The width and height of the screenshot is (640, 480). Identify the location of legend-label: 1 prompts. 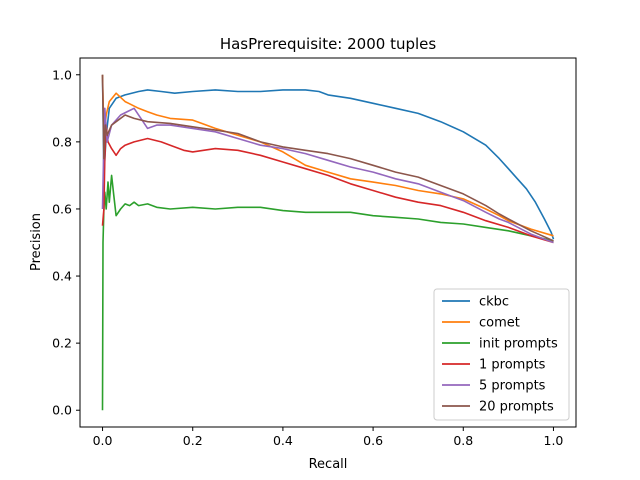
(512, 365).